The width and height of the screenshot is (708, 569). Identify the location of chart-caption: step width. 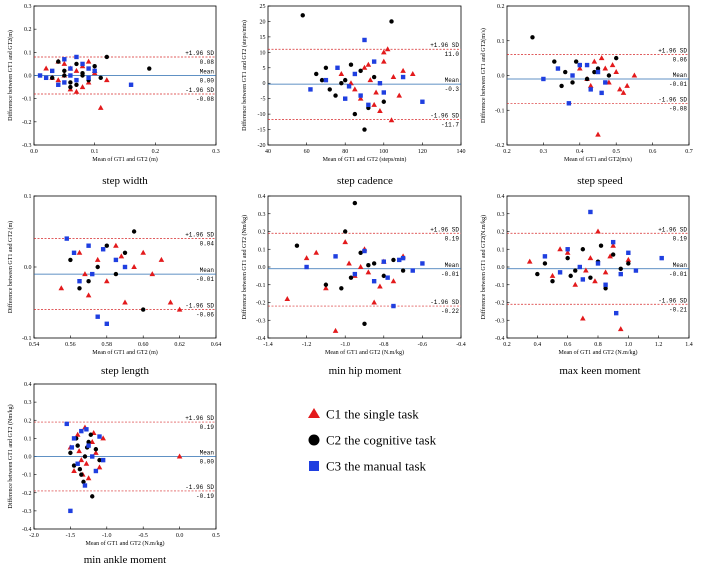
(125, 181).